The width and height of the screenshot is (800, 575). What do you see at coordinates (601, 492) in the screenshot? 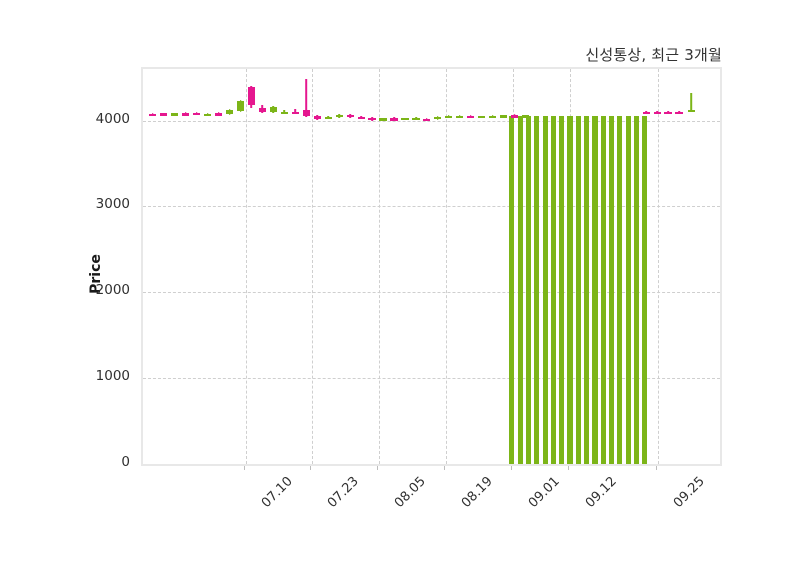
I see `x-tick-label: 09.12` at bounding box center [601, 492].